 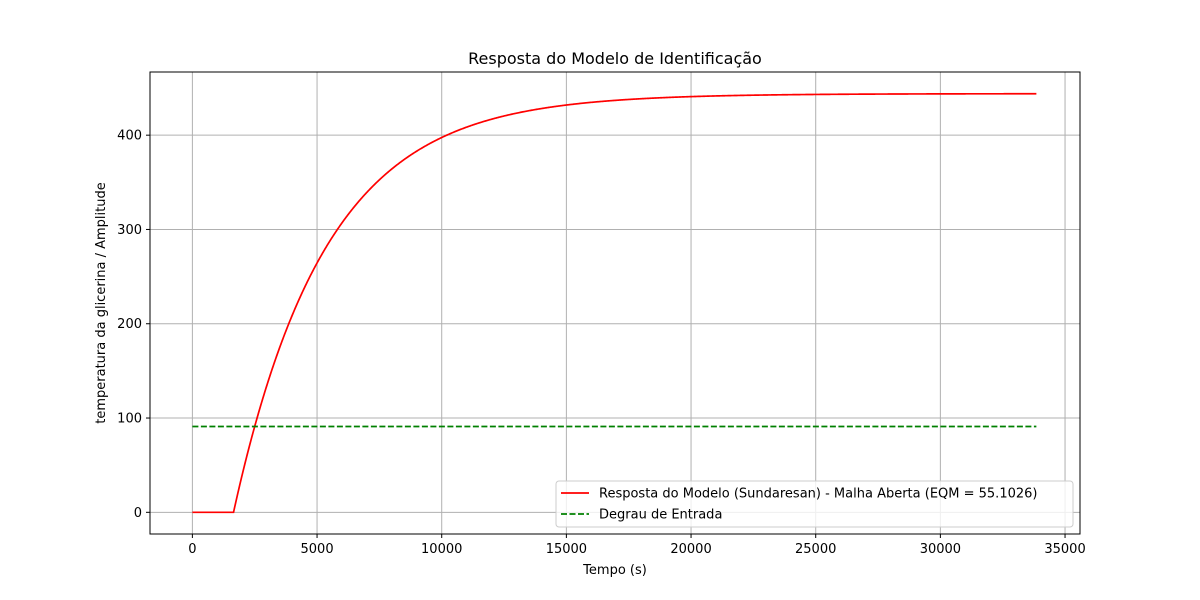 I want to click on y-axis-ticks: 0 100 200 300 400, so click(x=133, y=325).